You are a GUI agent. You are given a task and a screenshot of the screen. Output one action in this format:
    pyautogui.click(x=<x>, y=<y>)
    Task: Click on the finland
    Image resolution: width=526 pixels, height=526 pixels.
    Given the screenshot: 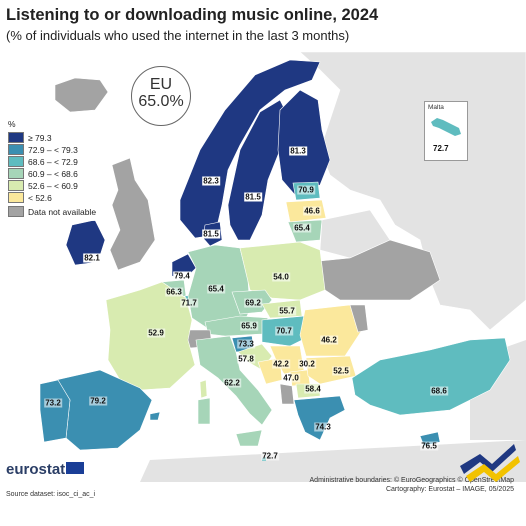 What is the action you would take?
    pyautogui.click(x=304, y=142)
    